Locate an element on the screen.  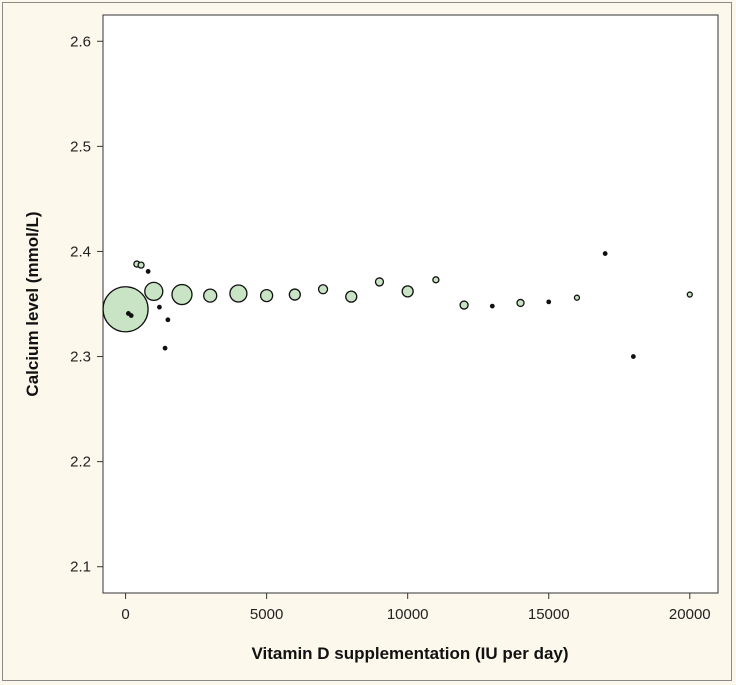
x-axis: 0 5000 10000 15000 20000 is located at coordinates (416, 608).